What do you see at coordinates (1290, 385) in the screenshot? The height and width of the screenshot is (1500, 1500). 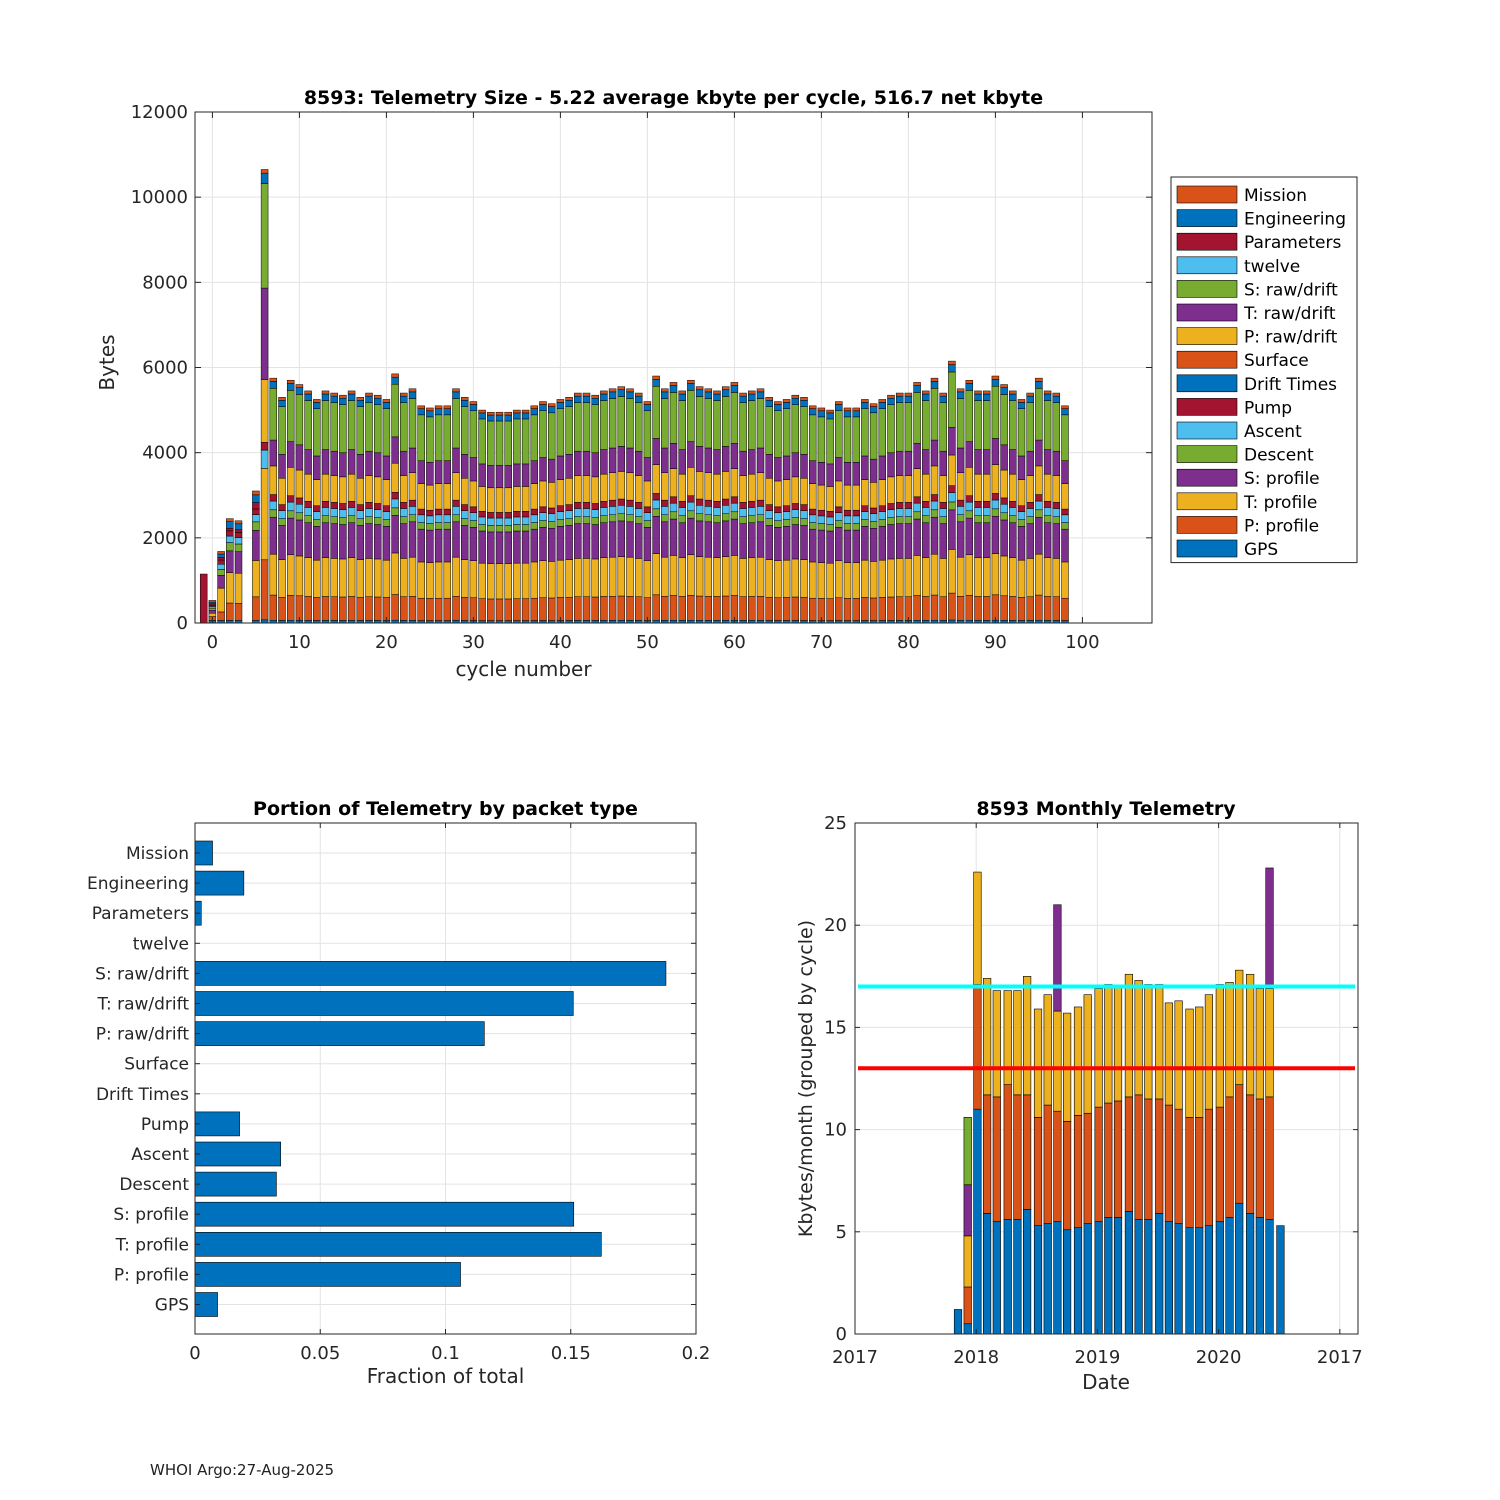 I see `legend-entry: Drift Times` at bounding box center [1290, 385].